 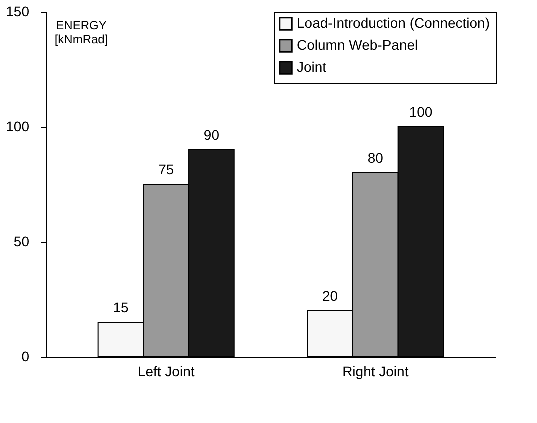 I want to click on y-tick-label: 0, so click(x=26, y=356).